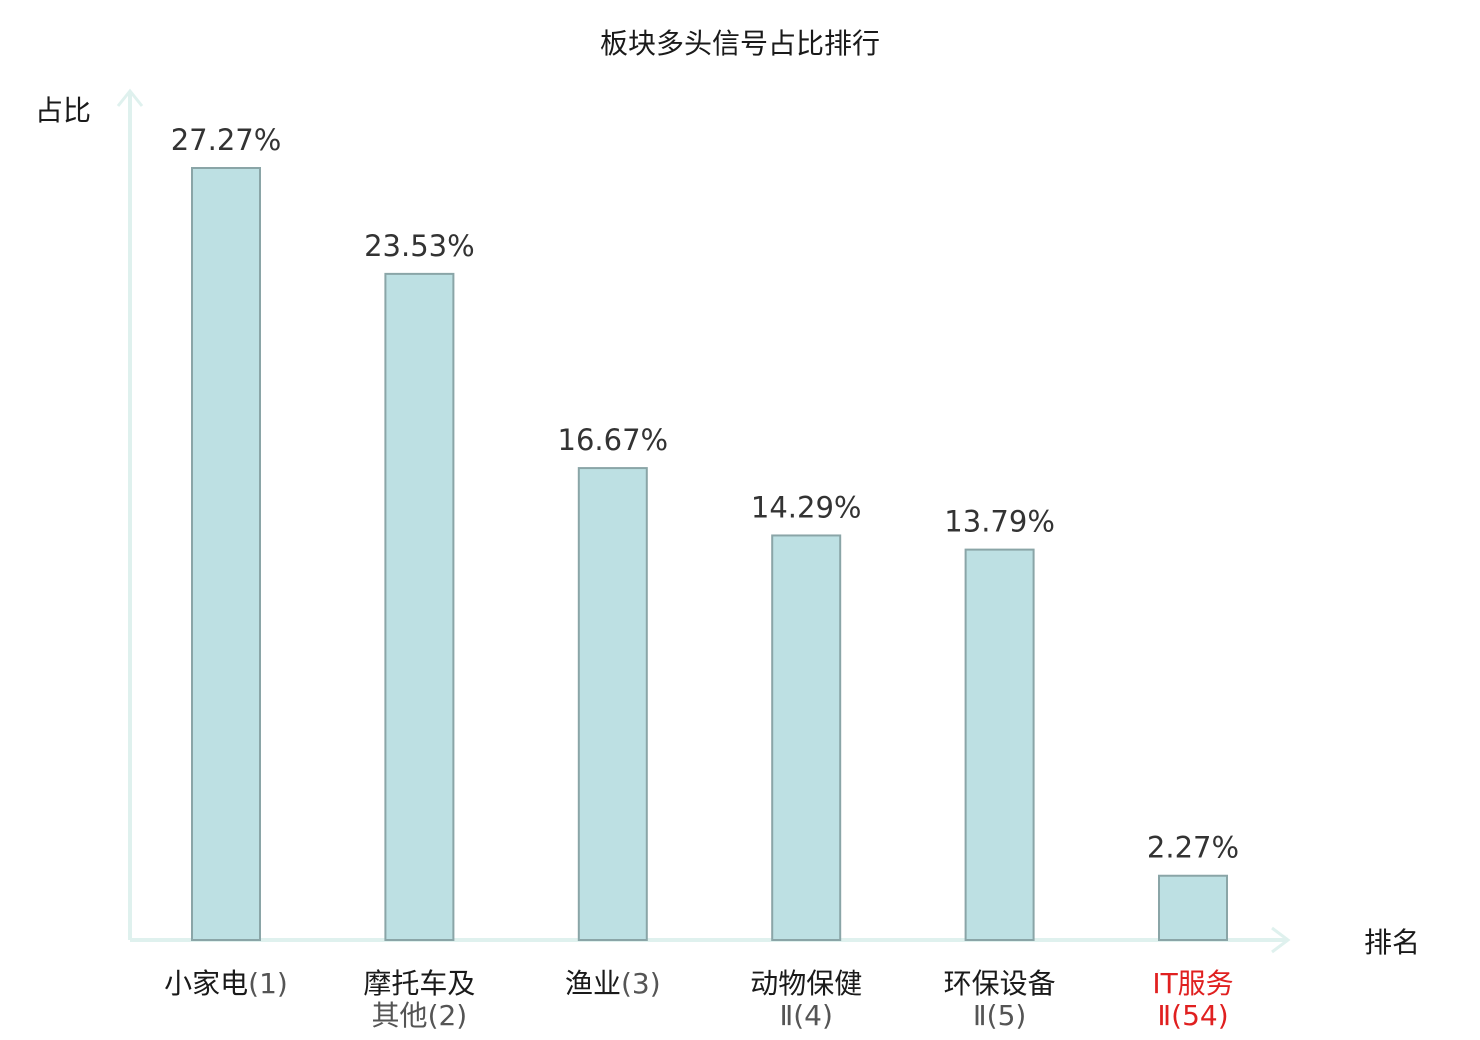 The height and width of the screenshot is (1040, 1480). What do you see at coordinates (226, 983) in the screenshot?
I see `category-tick-label: 小家电(1)` at bounding box center [226, 983].